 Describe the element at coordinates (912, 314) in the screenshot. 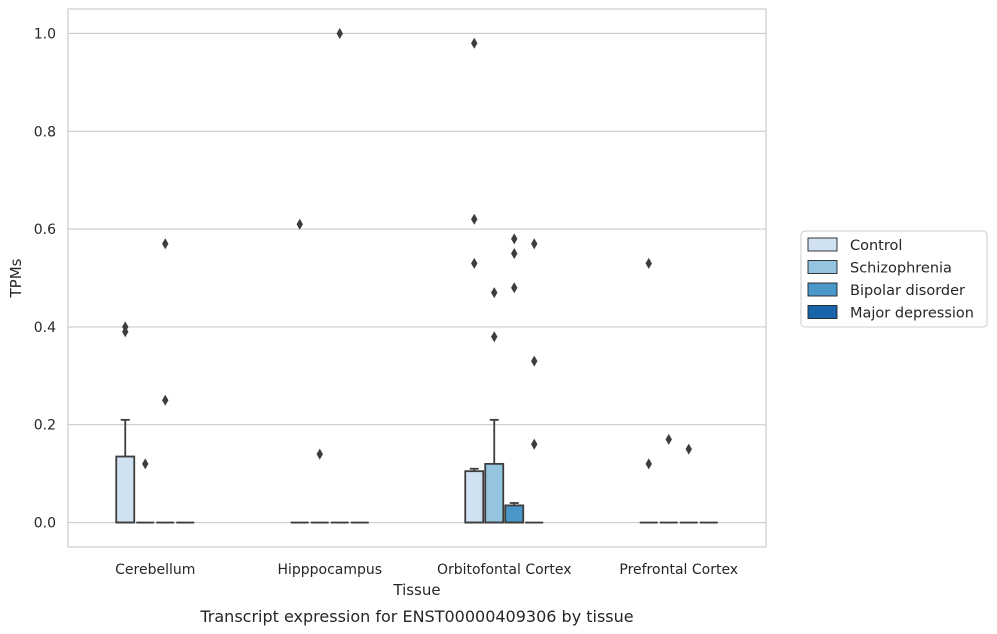

I see `legend-label: Major depression` at that location.